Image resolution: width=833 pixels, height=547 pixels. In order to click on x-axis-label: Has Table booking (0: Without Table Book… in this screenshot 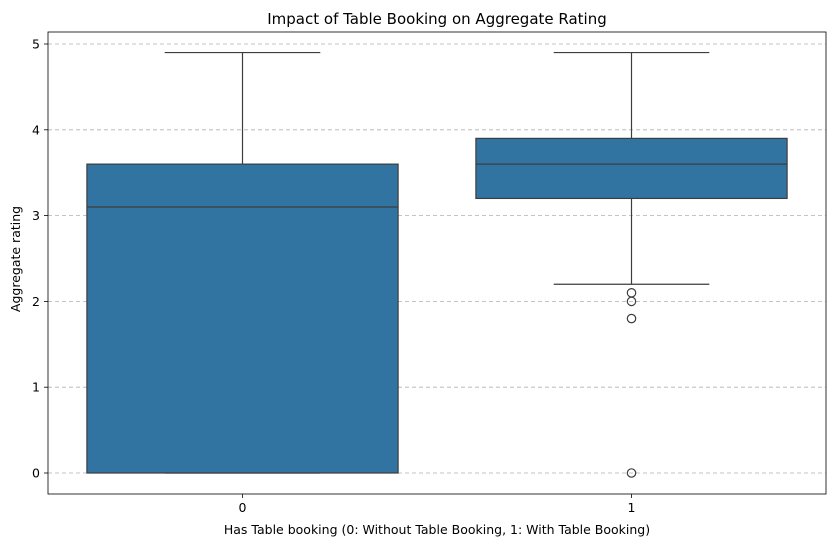, I will do `click(437, 529)`.